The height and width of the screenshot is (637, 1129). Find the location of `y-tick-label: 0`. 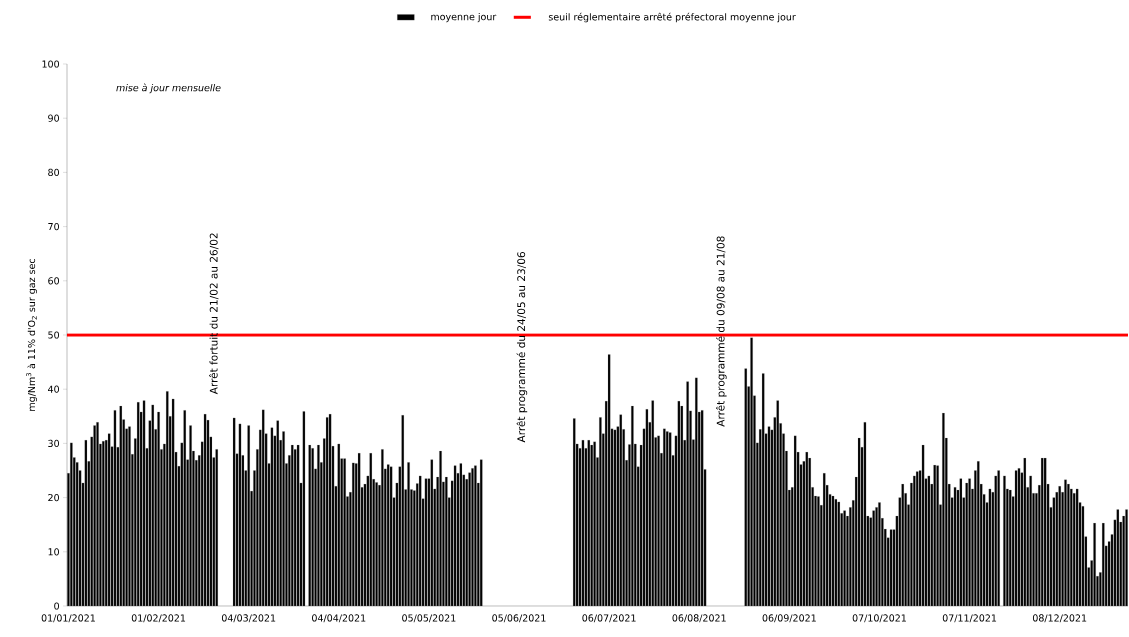

y-tick-label: 0 is located at coordinates (56, 606).